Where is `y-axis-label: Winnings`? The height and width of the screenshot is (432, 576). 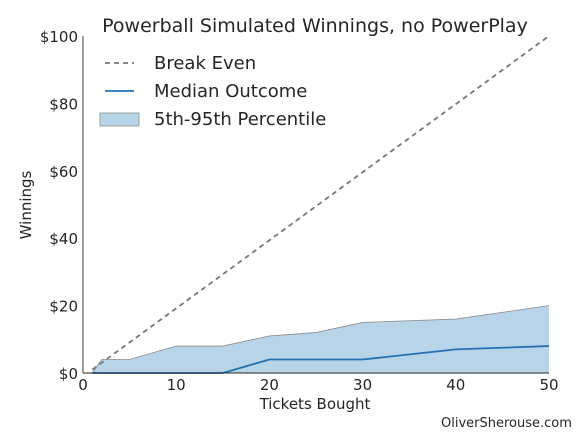 y-axis-label: Winnings is located at coordinates (26, 204).